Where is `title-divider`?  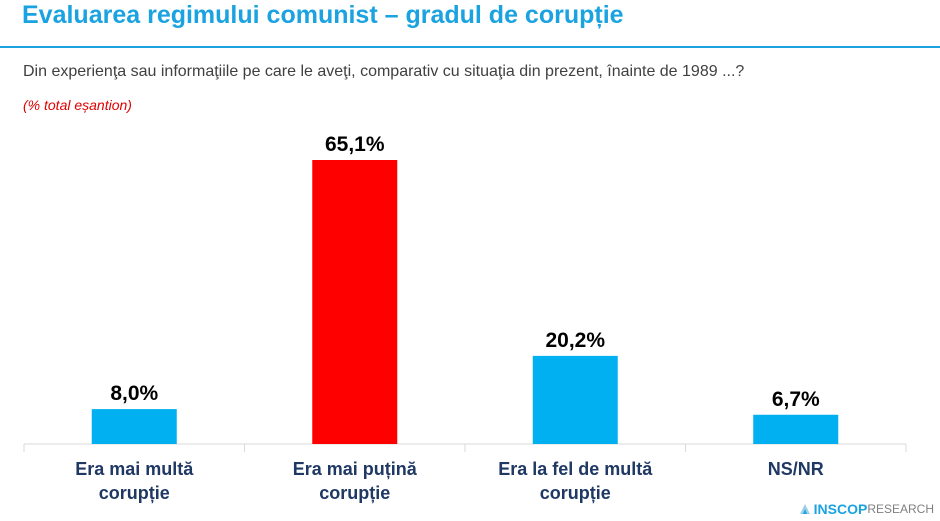
title-divider is located at coordinates (470, 47).